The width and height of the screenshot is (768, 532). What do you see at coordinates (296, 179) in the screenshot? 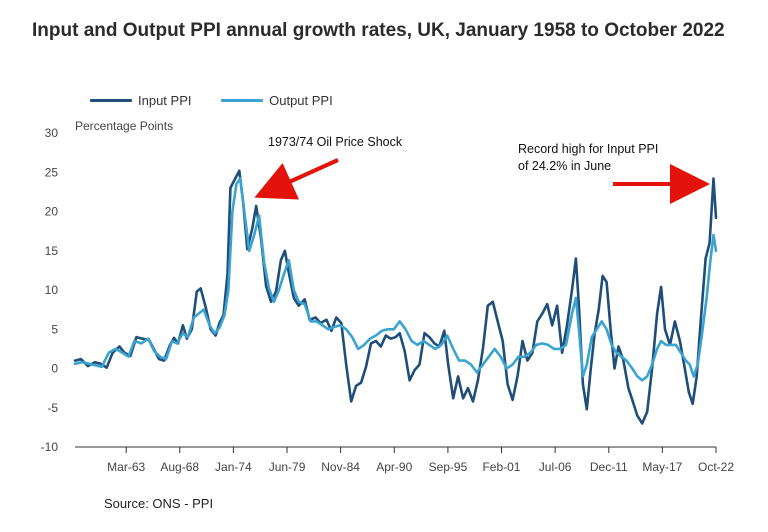
I see `arrow-oil-shock` at bounding box center [296, 179].